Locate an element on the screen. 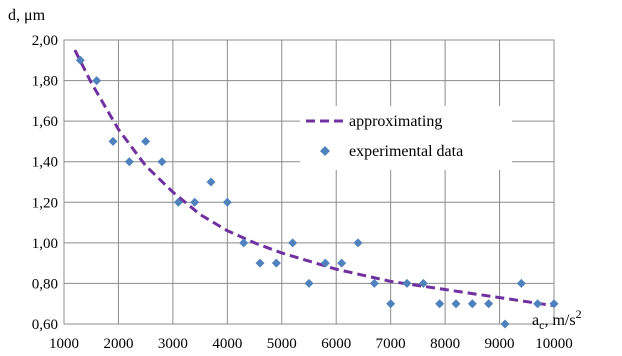 The image size is (622, 356). x-tick-label: 6000 is located at coordinates (336, 344).